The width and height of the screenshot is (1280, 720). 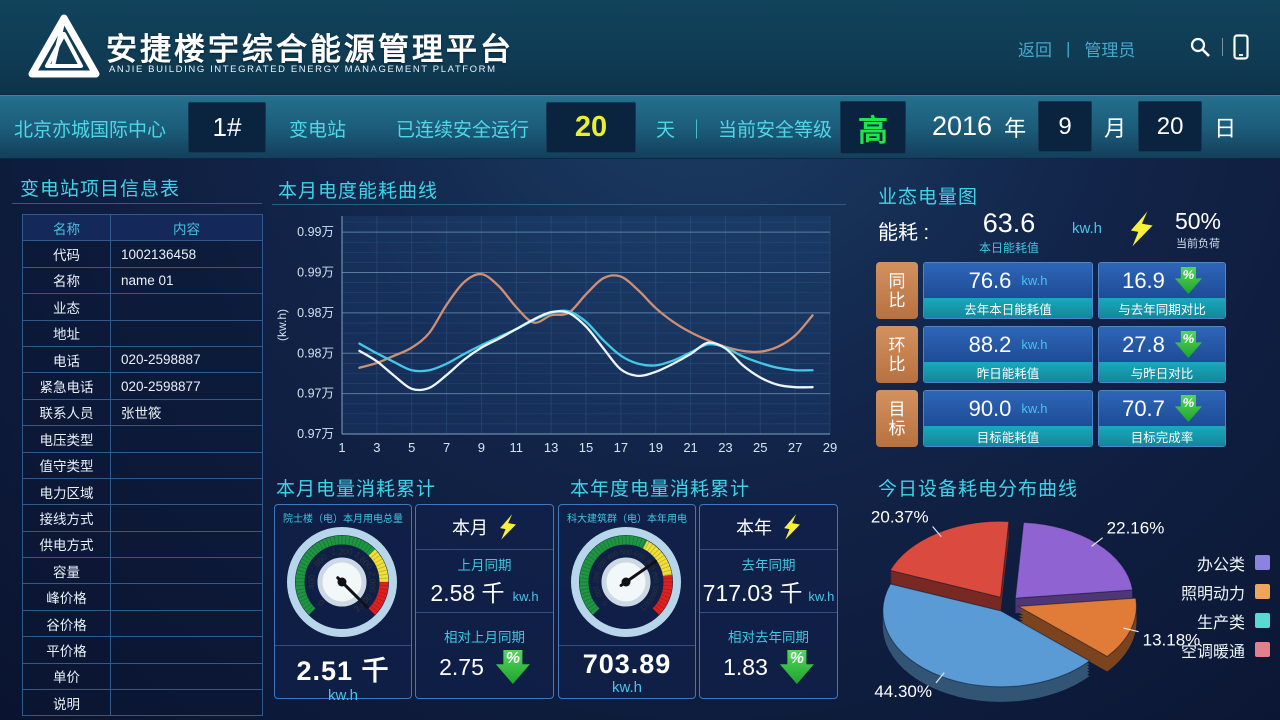 I want to click on search-icon, so click(x=1200, y=47).